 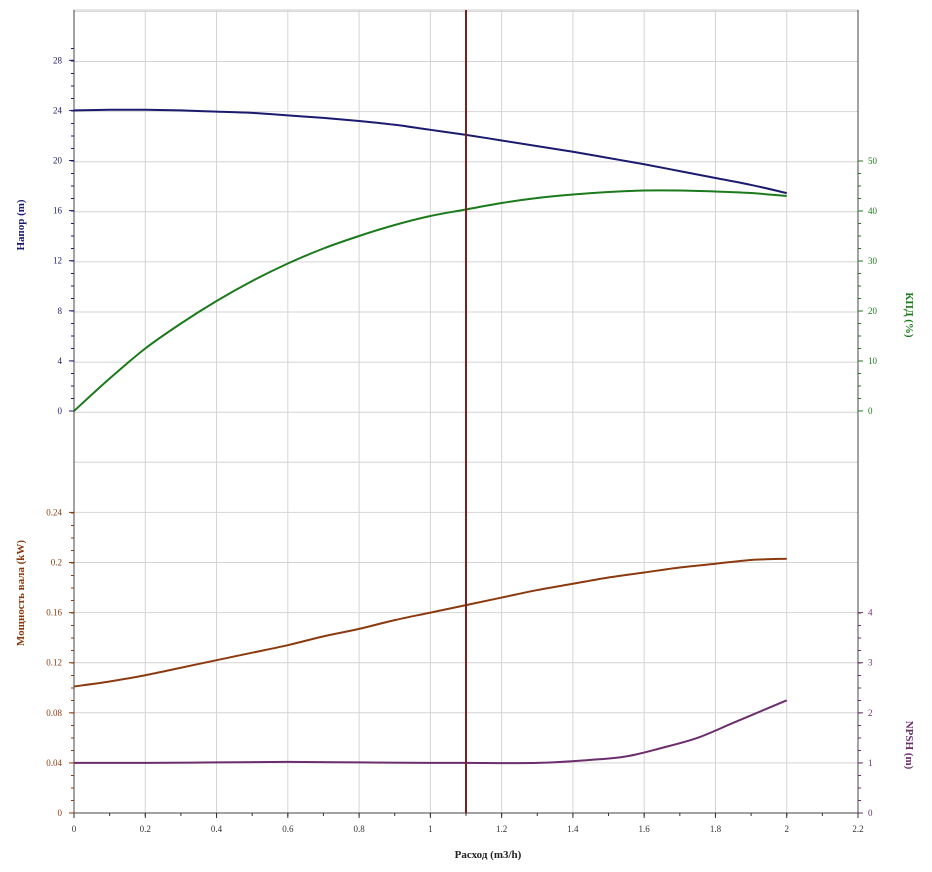 I want to click on x-tick-label: 1, so click(x=430, y=829).